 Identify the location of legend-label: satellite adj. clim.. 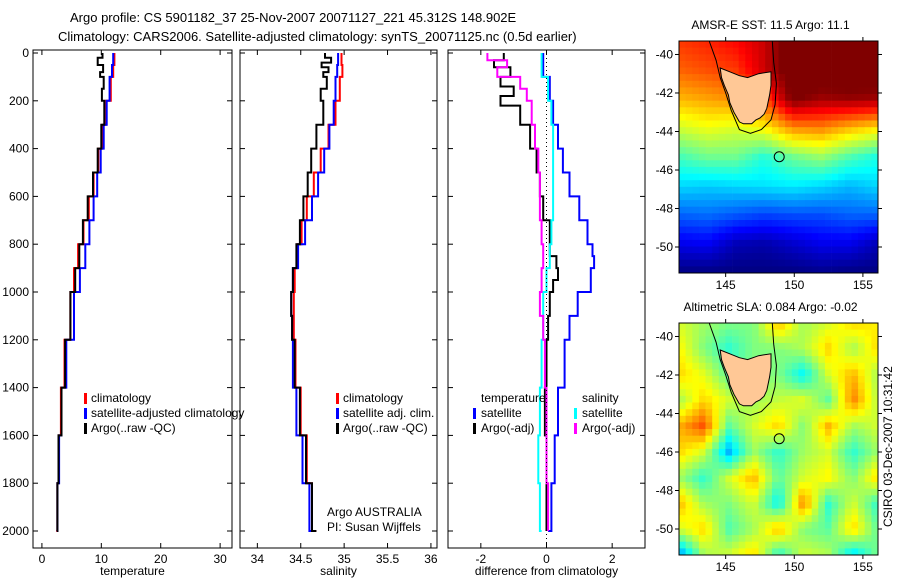
(388, 413).